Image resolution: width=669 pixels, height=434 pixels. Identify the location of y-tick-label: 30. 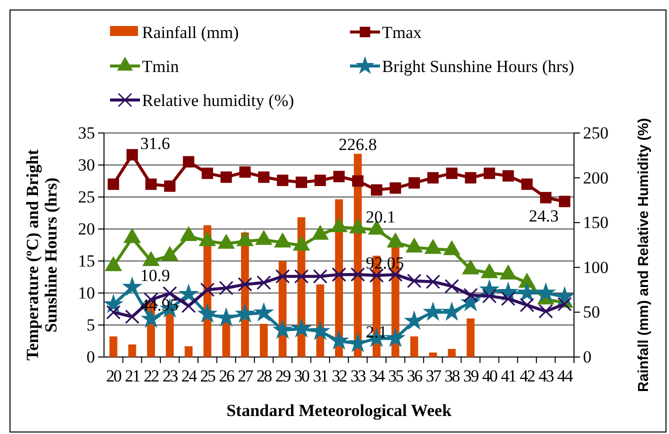
(86, 164).